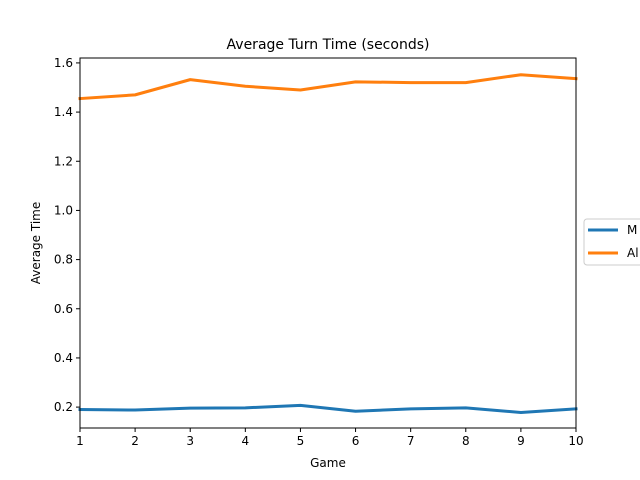  I want to click on x-tick-label: 2, so click(135, 441).